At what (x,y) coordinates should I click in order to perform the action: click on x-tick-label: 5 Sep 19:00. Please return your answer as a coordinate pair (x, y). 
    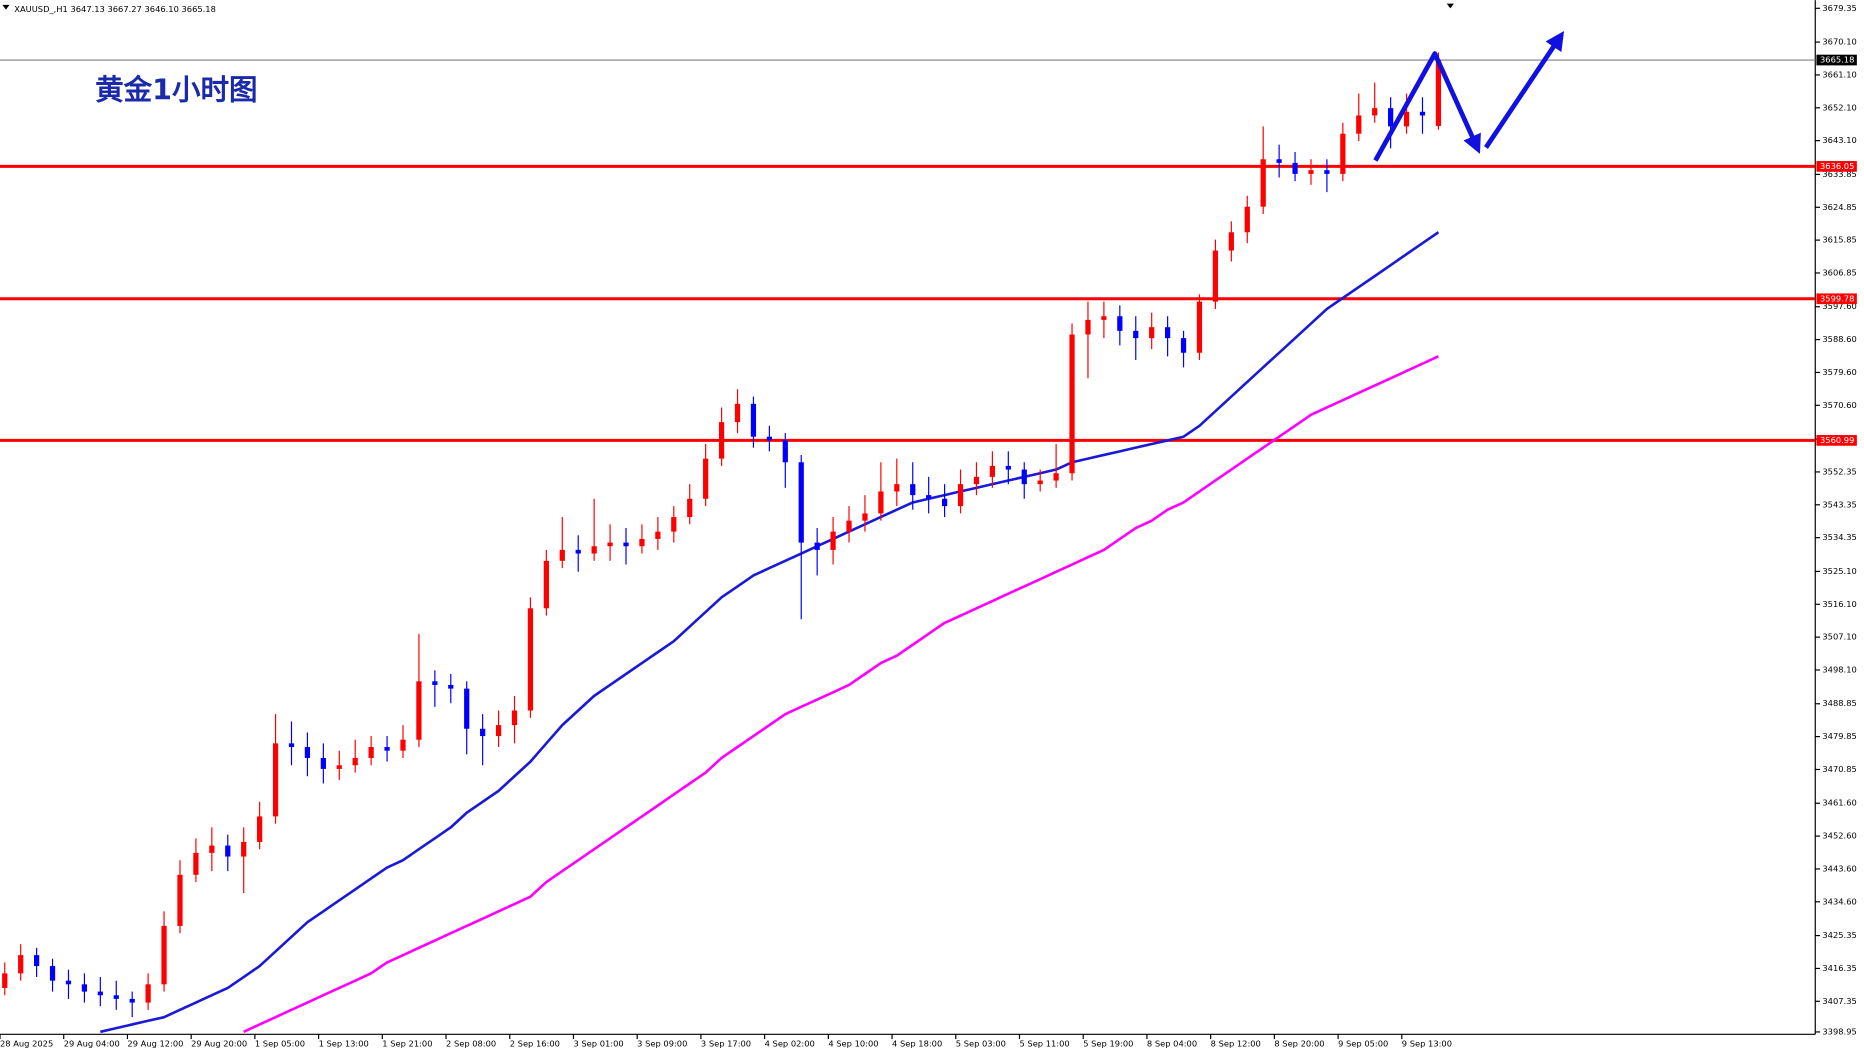
    Looking at the image, I should click on (1108, 1043).